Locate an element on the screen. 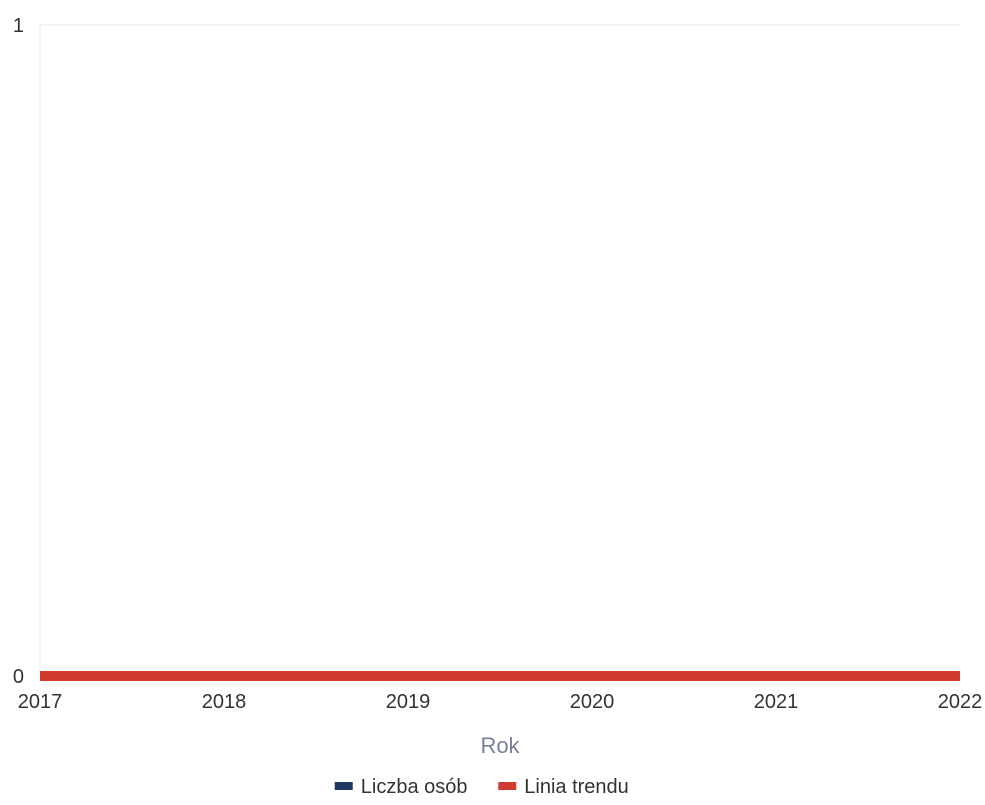 The width and height of the screenshot is (985, 805). x-axis-title: Rok is located at coordinates (500, 745).